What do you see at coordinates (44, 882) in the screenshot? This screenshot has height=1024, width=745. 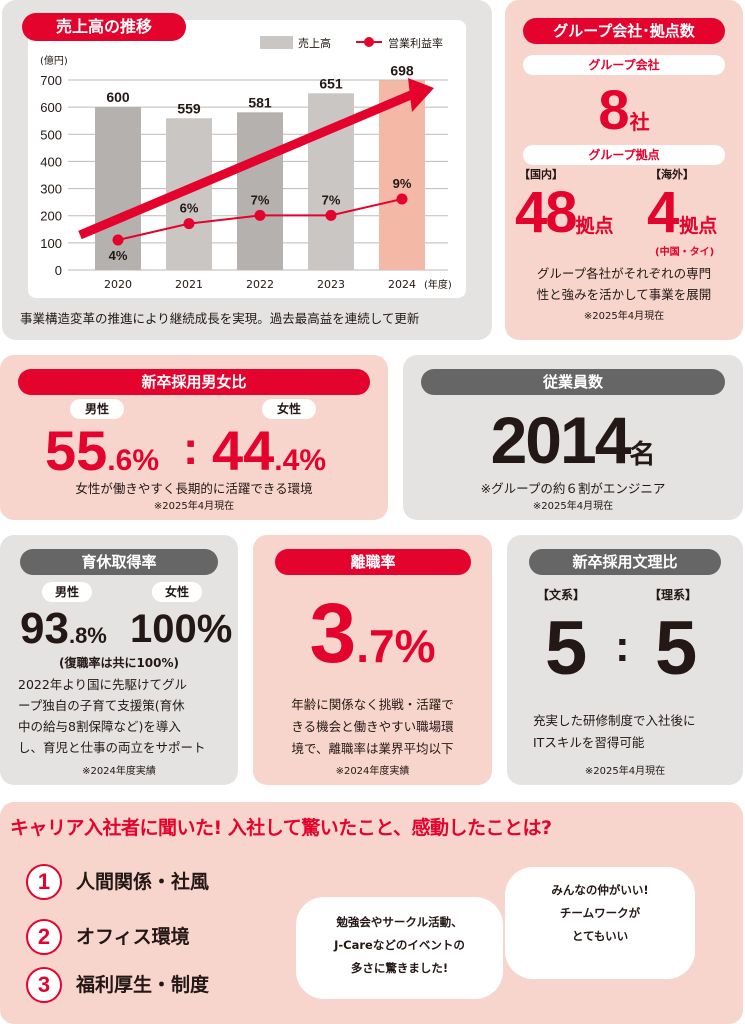 I see `rank-1-badge: 1` at bounding box center [44, 882].